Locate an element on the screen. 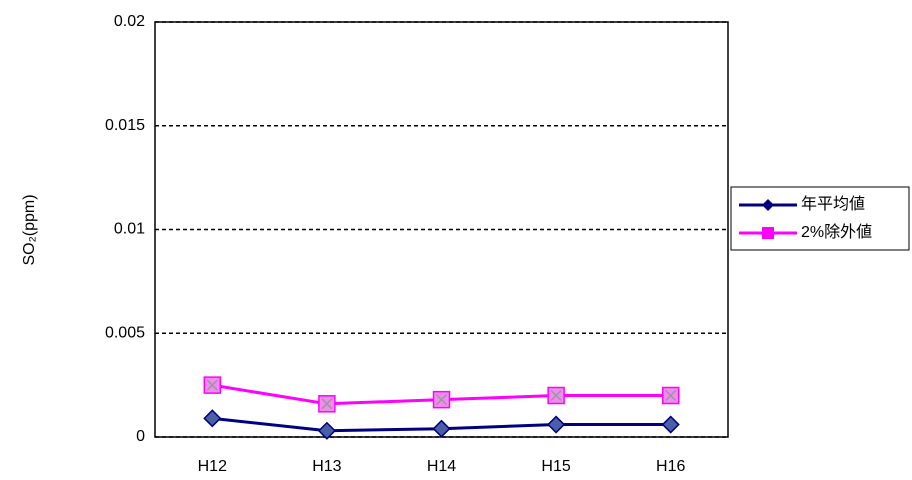 The image size is (912, 480). y-tick-label: 0.02 is located at coordinates (129, 21).